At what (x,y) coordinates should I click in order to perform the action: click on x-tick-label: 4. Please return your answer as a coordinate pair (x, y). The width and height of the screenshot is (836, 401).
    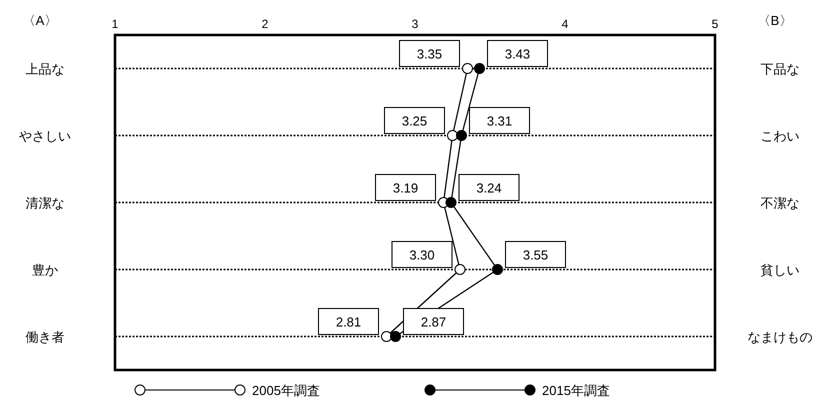
    Looking at the image, I should click on (565, 24).